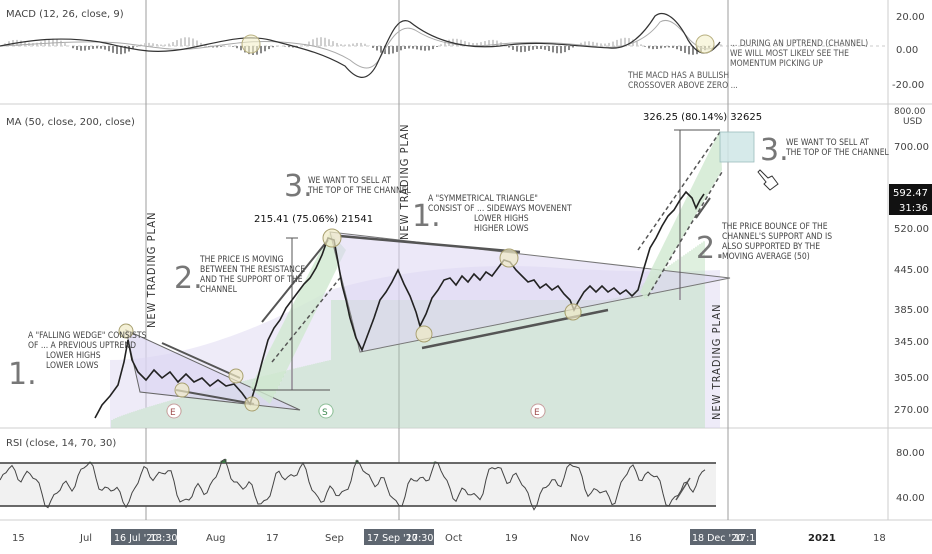 The height and width of the screenshot is (554, 932). Describe the element at coordinates (911, 147) in the screenshot. I see `price-tick: 700.00` at that location.